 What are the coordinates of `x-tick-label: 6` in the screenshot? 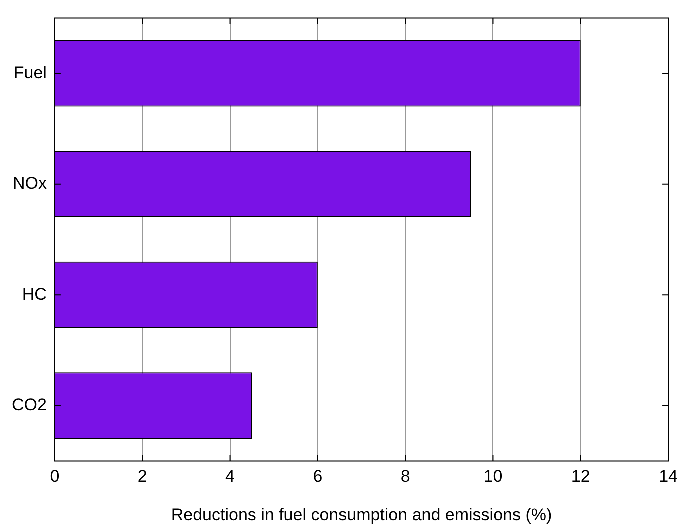 It's located at (318, 476).